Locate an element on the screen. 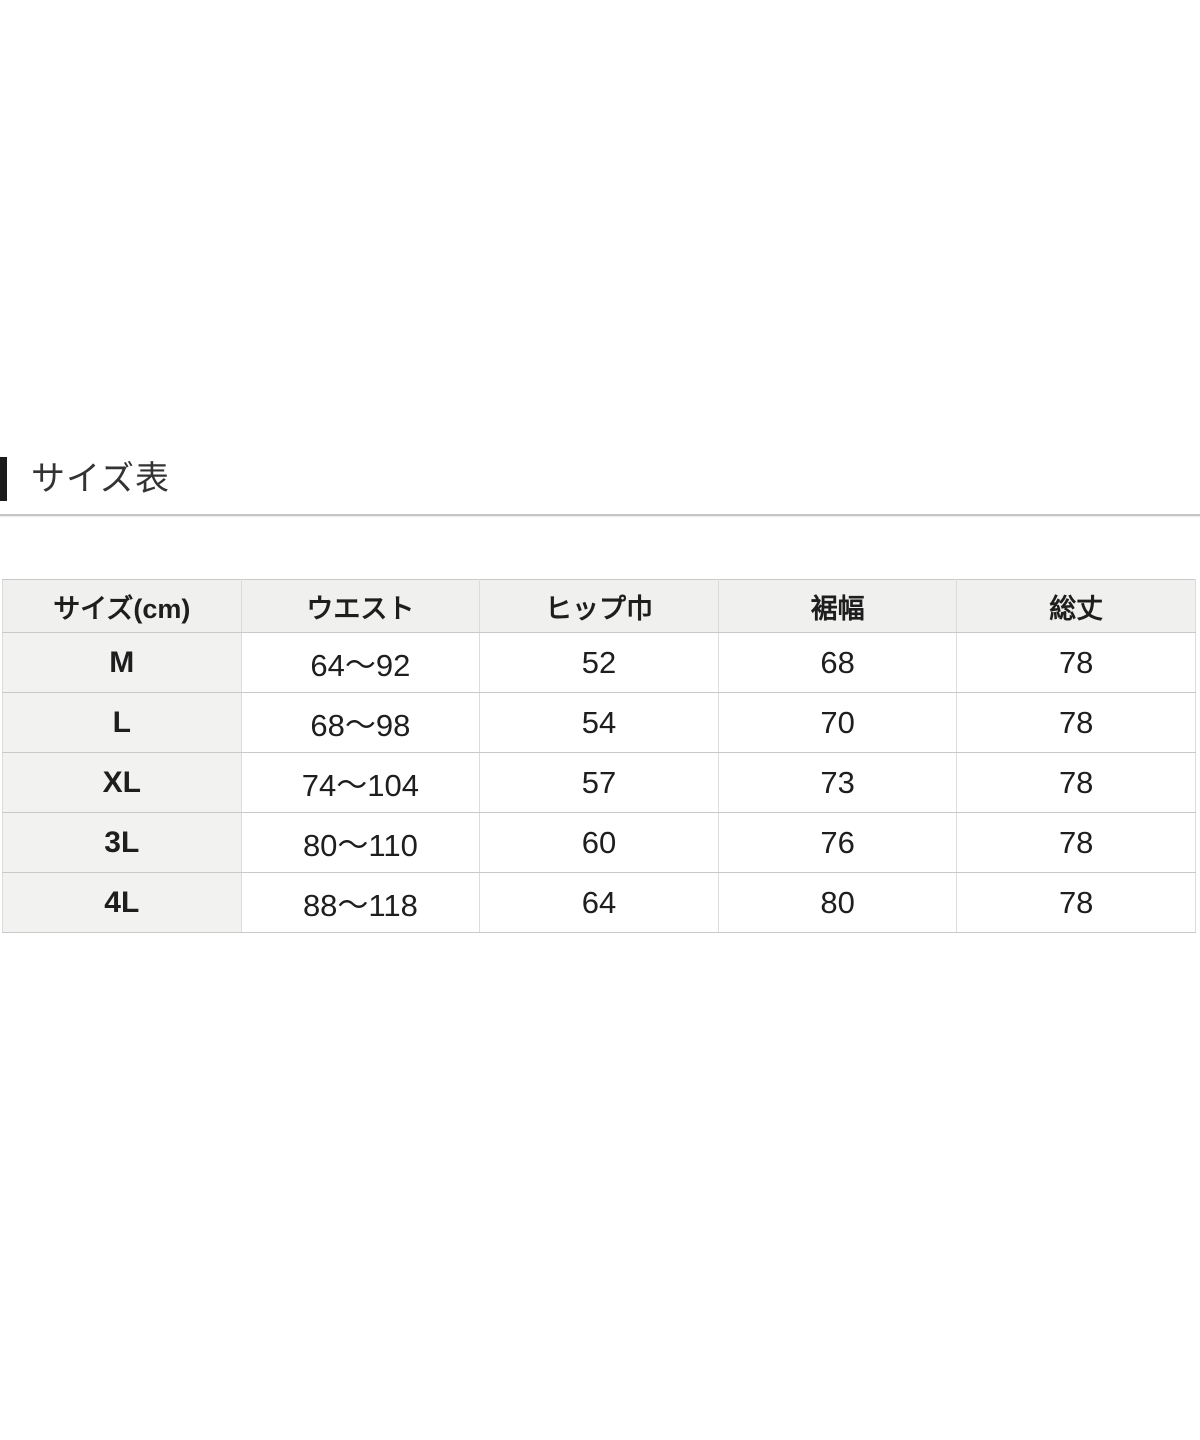 This screenshot has height=1440, width=1200. row-header-size: XL is located at coordinates (122, 782).